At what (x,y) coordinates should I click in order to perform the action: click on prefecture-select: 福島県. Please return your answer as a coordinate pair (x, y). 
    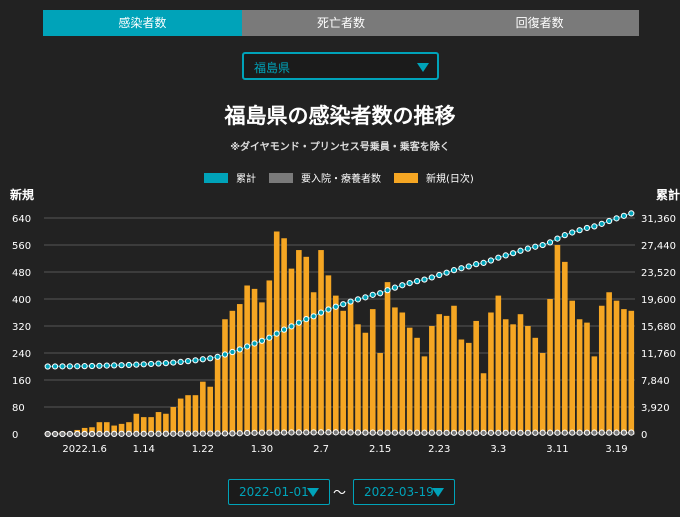
    Looking at the image, I should click on (340, 66).